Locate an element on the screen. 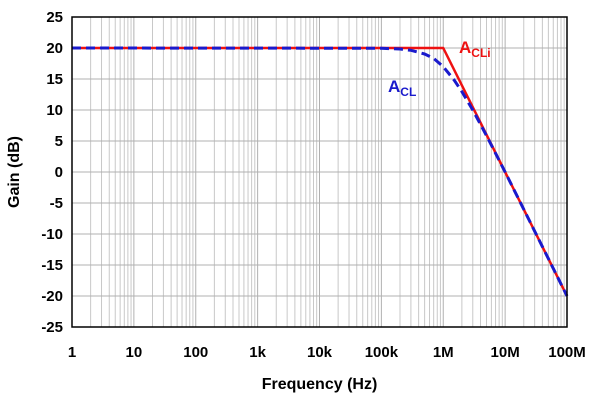  x-tick-label: 1M is located at coordinates (443, 352).